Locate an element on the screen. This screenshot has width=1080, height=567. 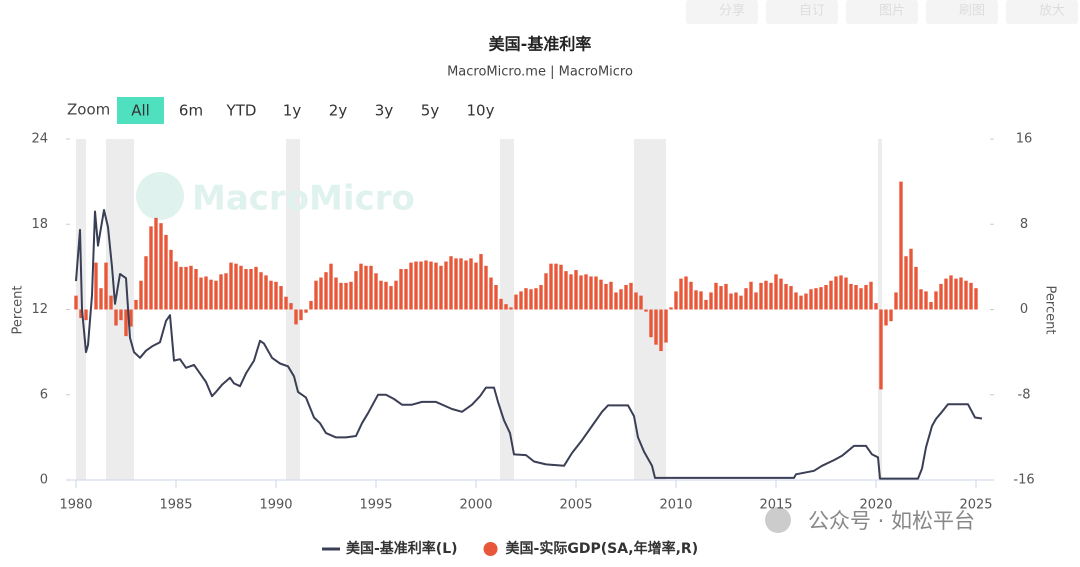
legend-item: 美国-基准利率(L) is located at coordinates (390, 548).